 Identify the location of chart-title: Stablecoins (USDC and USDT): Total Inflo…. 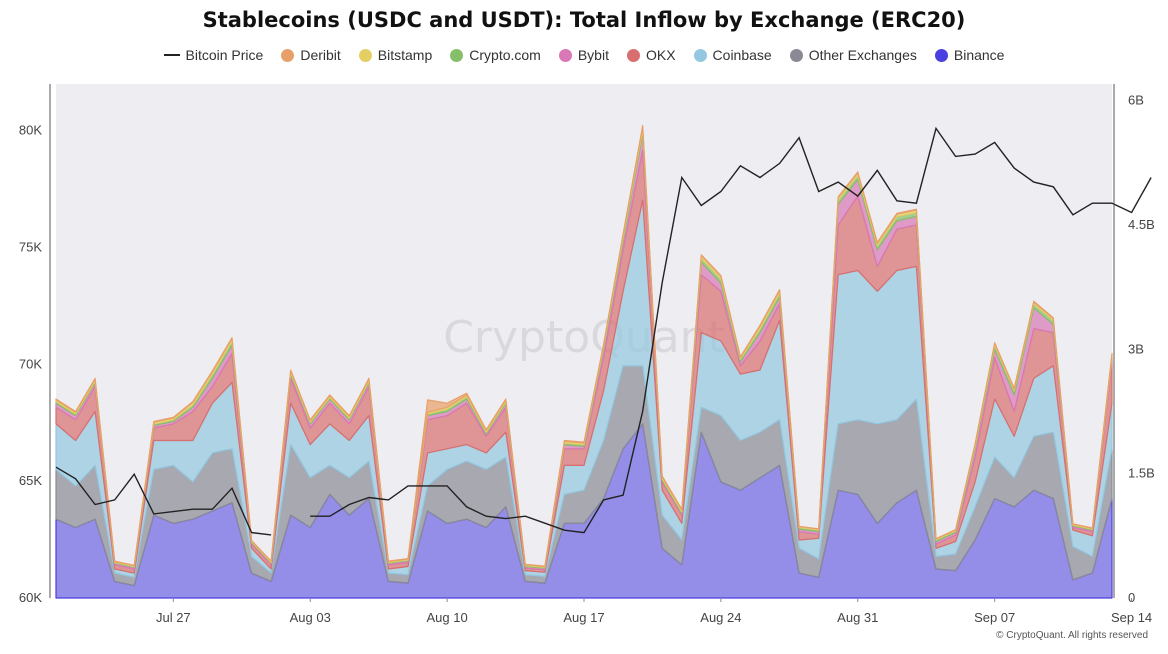
(584, 20).